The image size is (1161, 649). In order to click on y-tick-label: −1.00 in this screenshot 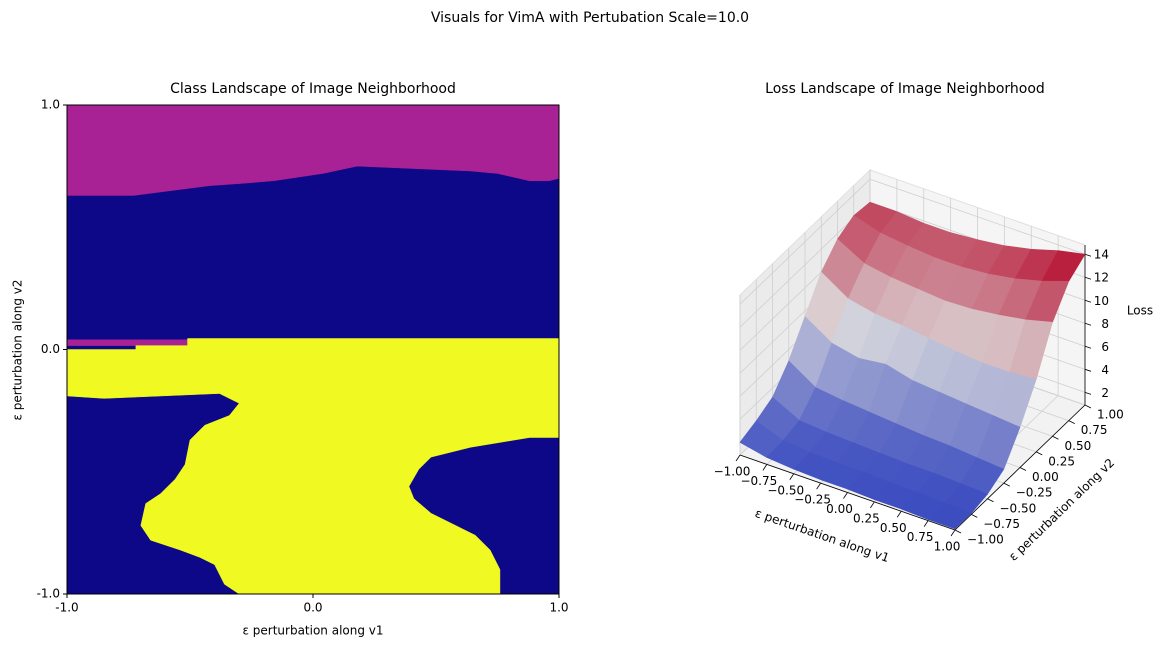, I will do `click(985, 540)`.